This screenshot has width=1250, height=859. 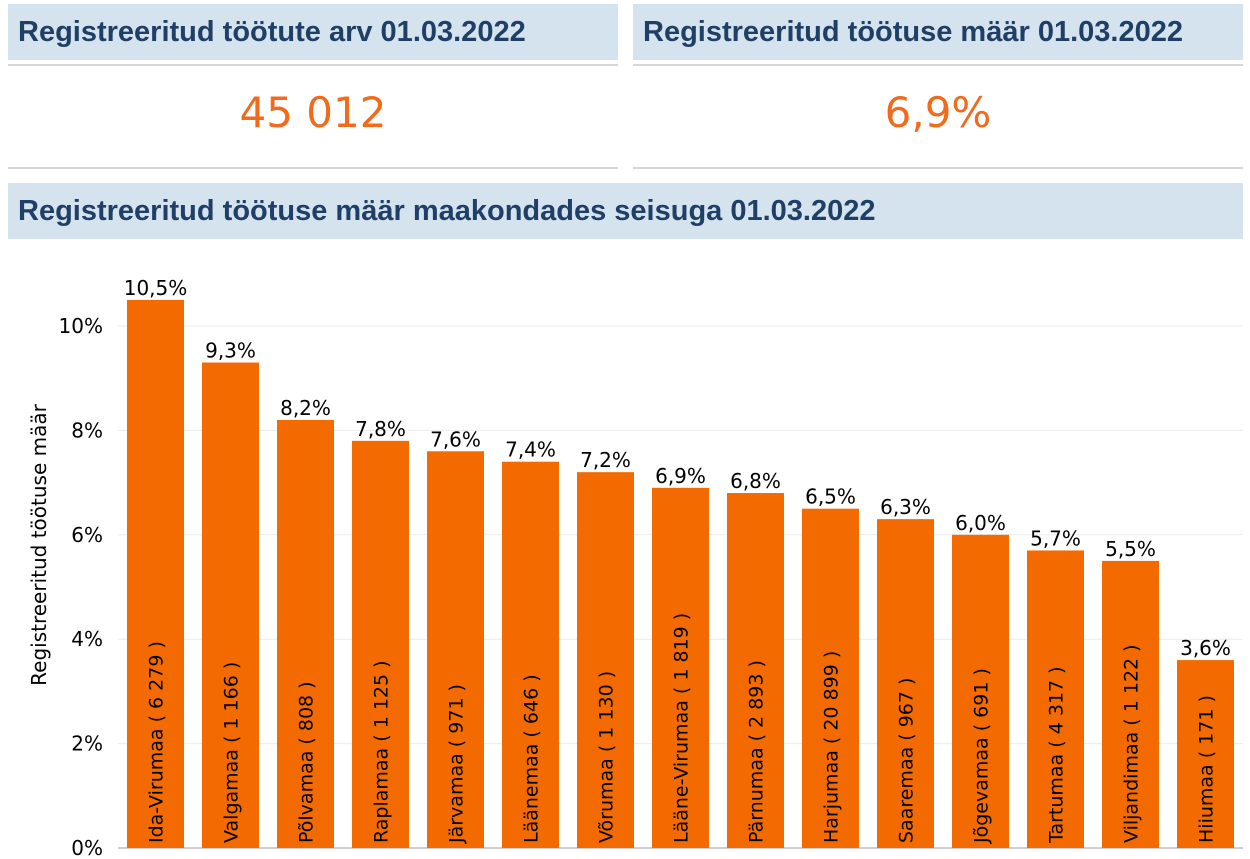 I want to click on kpi-count-divider, so click(x=313, y=65).